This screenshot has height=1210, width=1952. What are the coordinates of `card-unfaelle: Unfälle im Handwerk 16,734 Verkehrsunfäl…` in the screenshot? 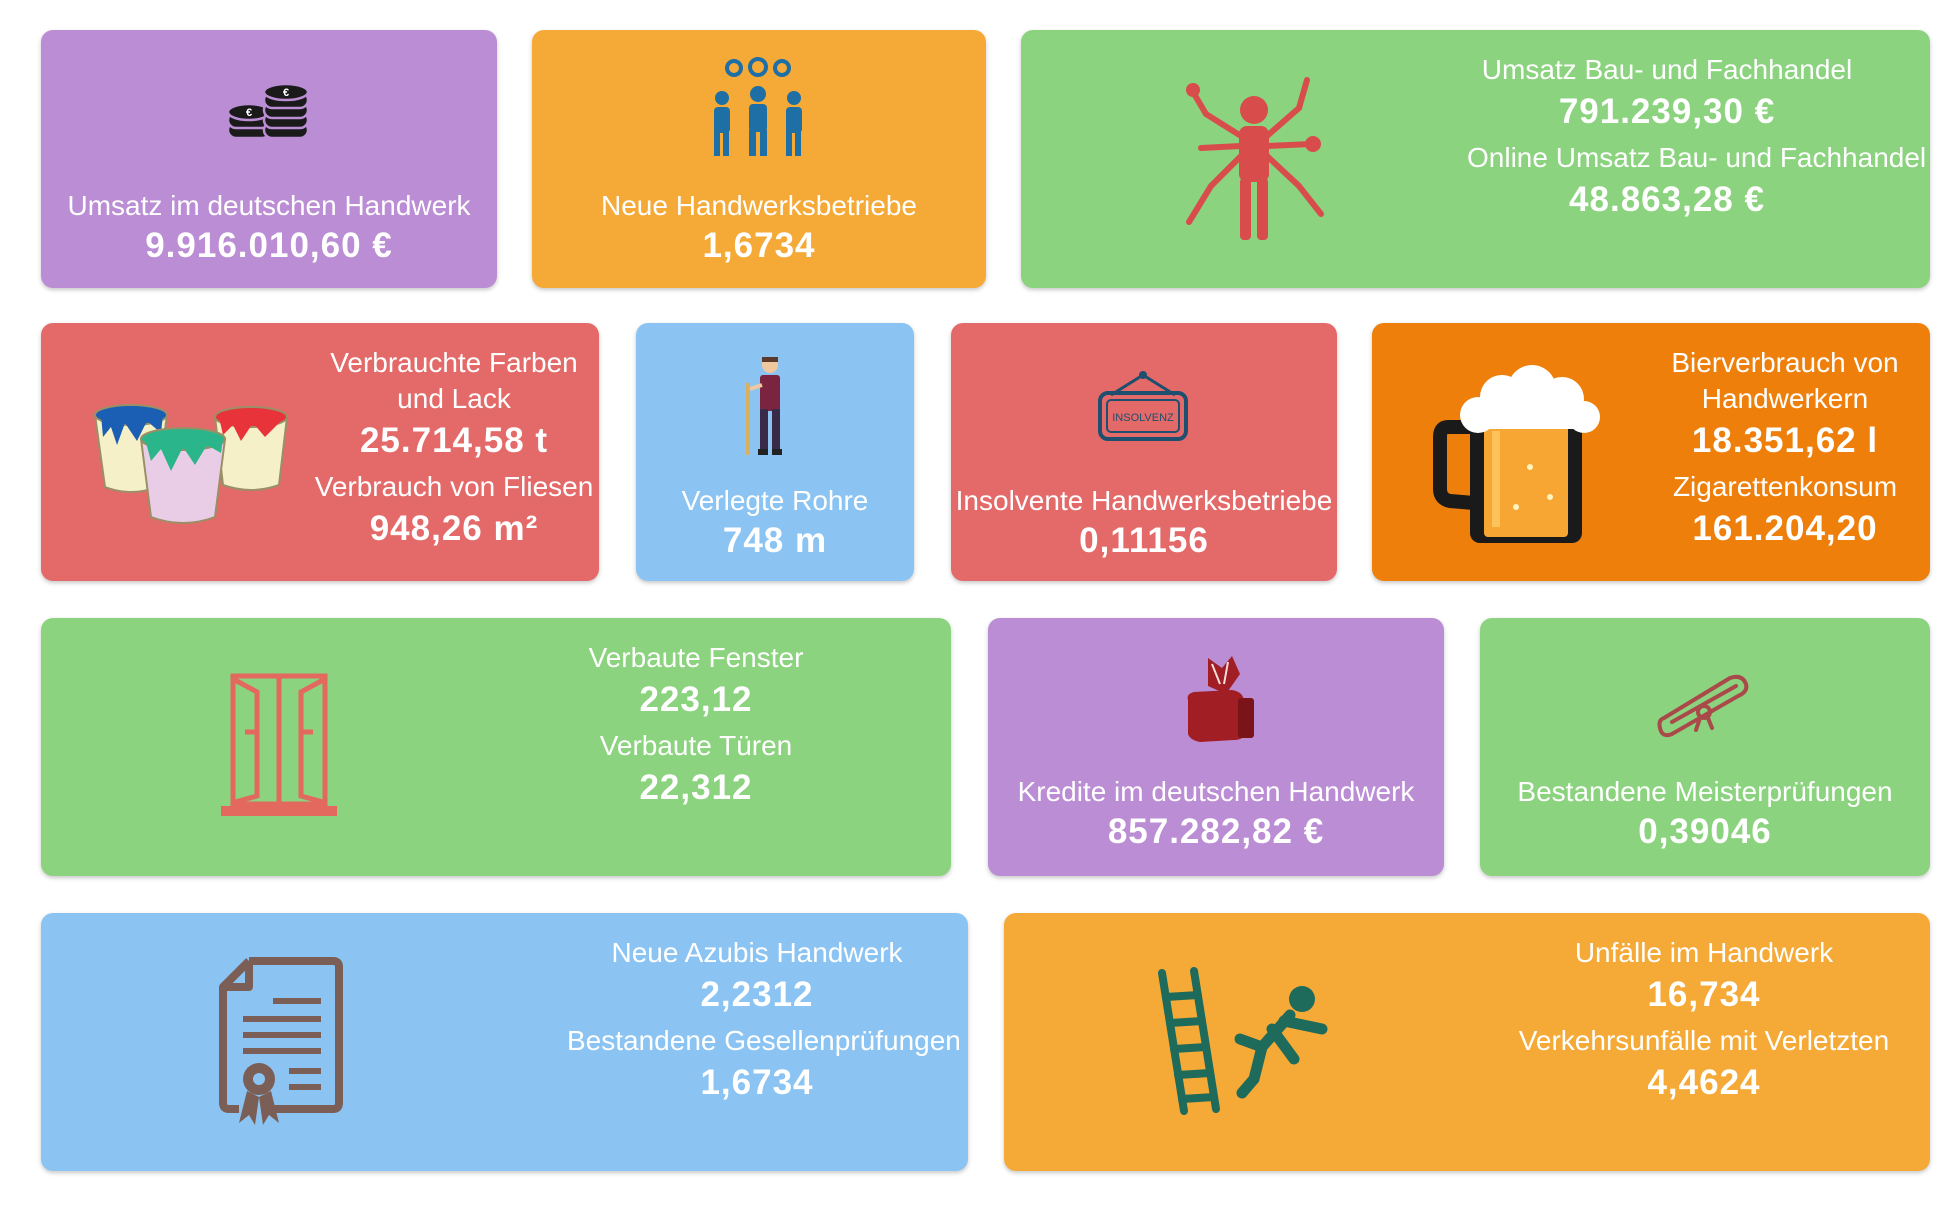 It's located at (1467, 1042).